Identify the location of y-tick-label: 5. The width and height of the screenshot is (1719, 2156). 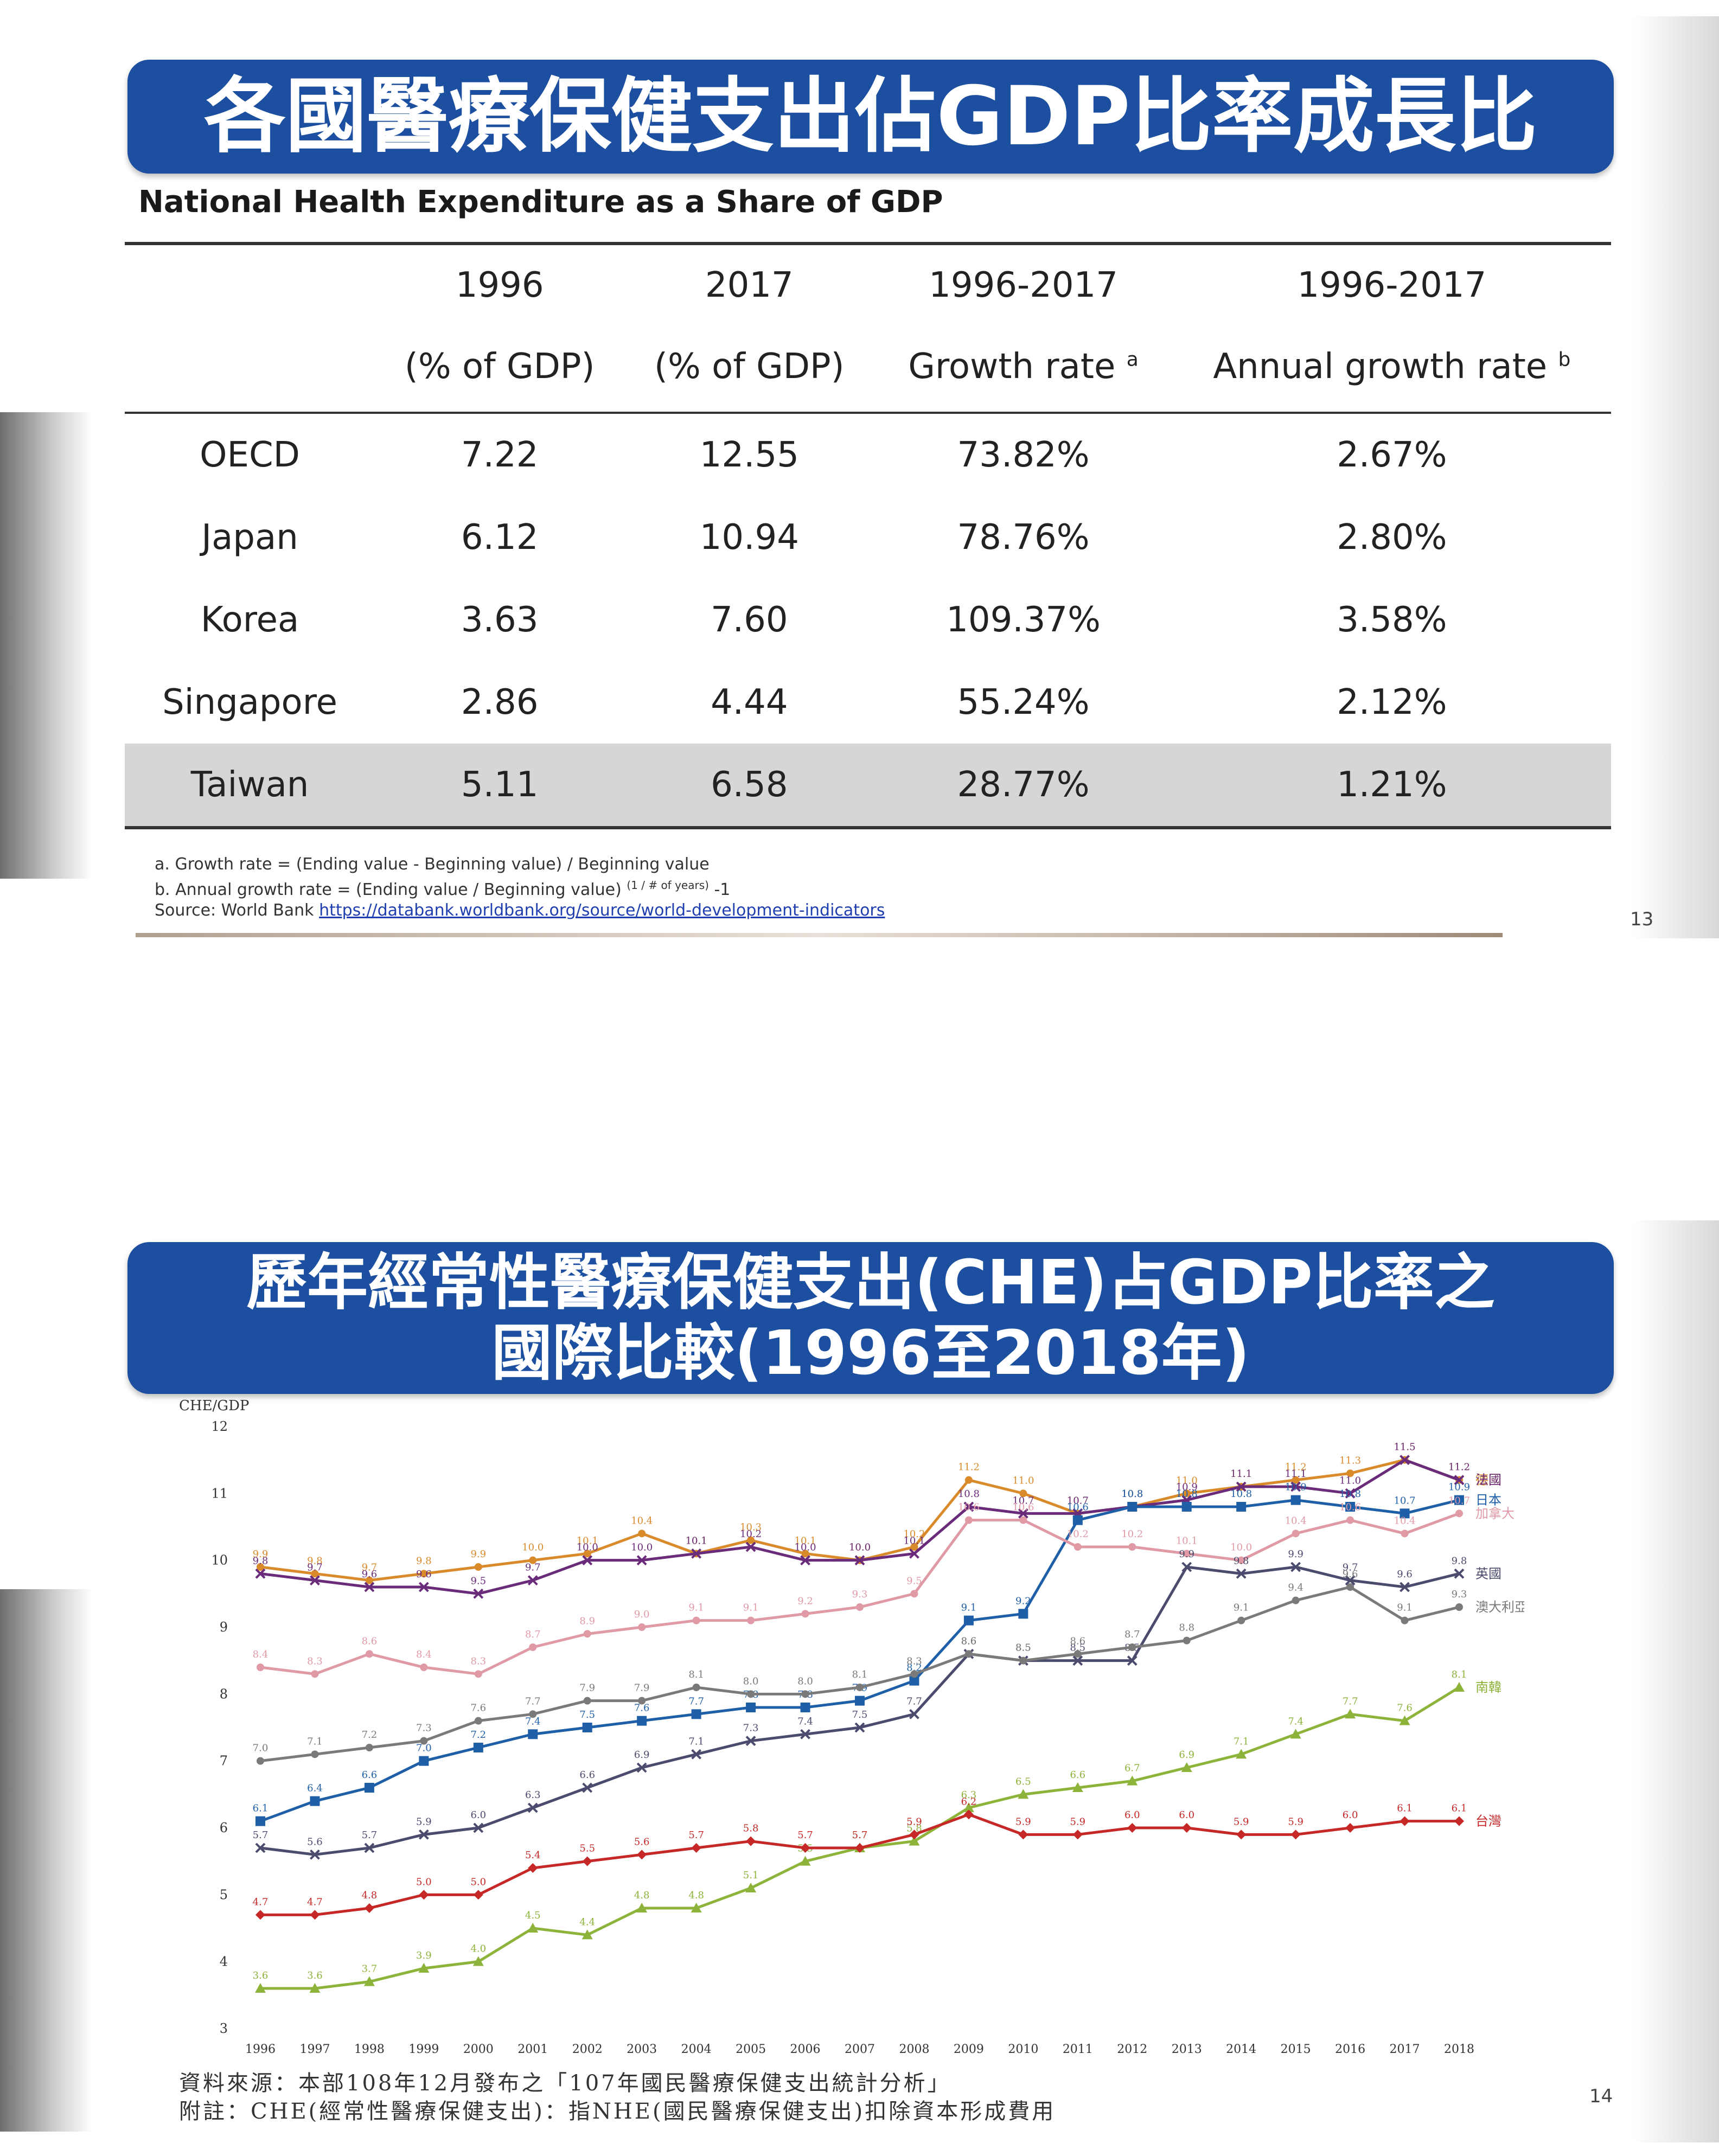
(224, 1894).